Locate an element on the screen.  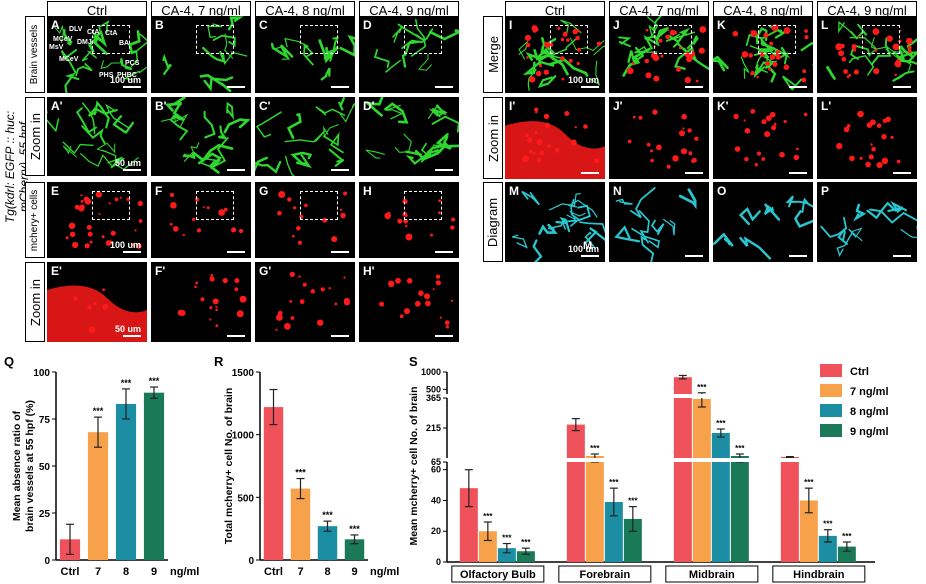
panel-letter: K is located at coordinates (721, 25).